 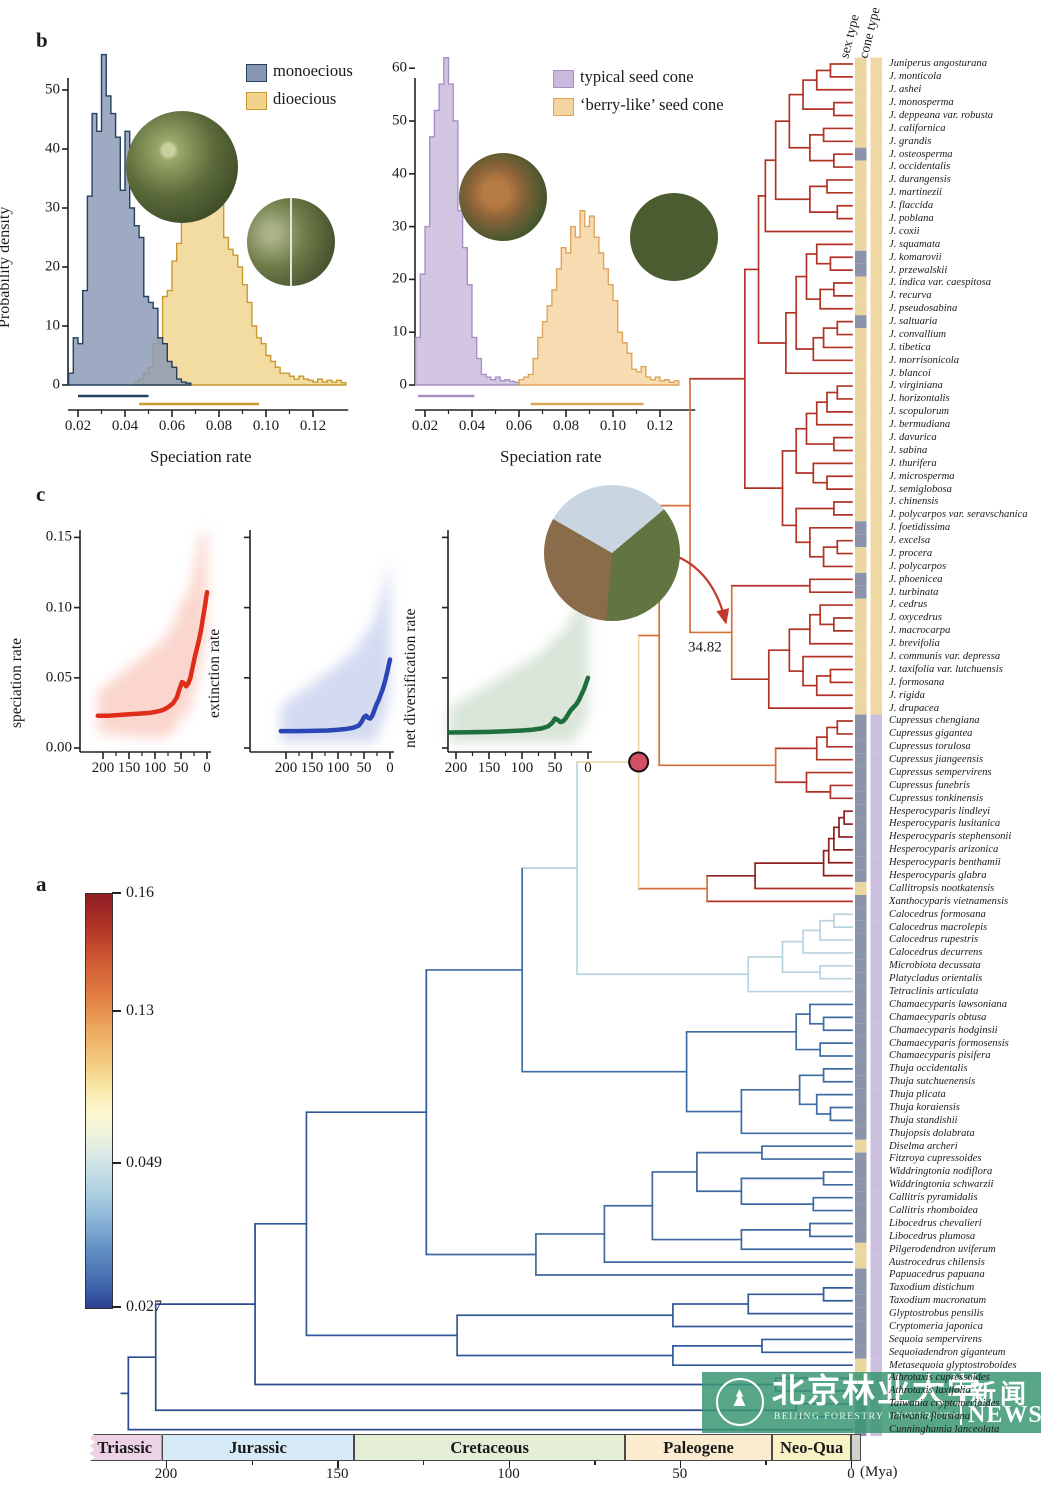 What do you see at coordinates (936, 760) in the screenshot?
I see `species-label: Cupressus jiangeensis` at bounding box center [936, 760].